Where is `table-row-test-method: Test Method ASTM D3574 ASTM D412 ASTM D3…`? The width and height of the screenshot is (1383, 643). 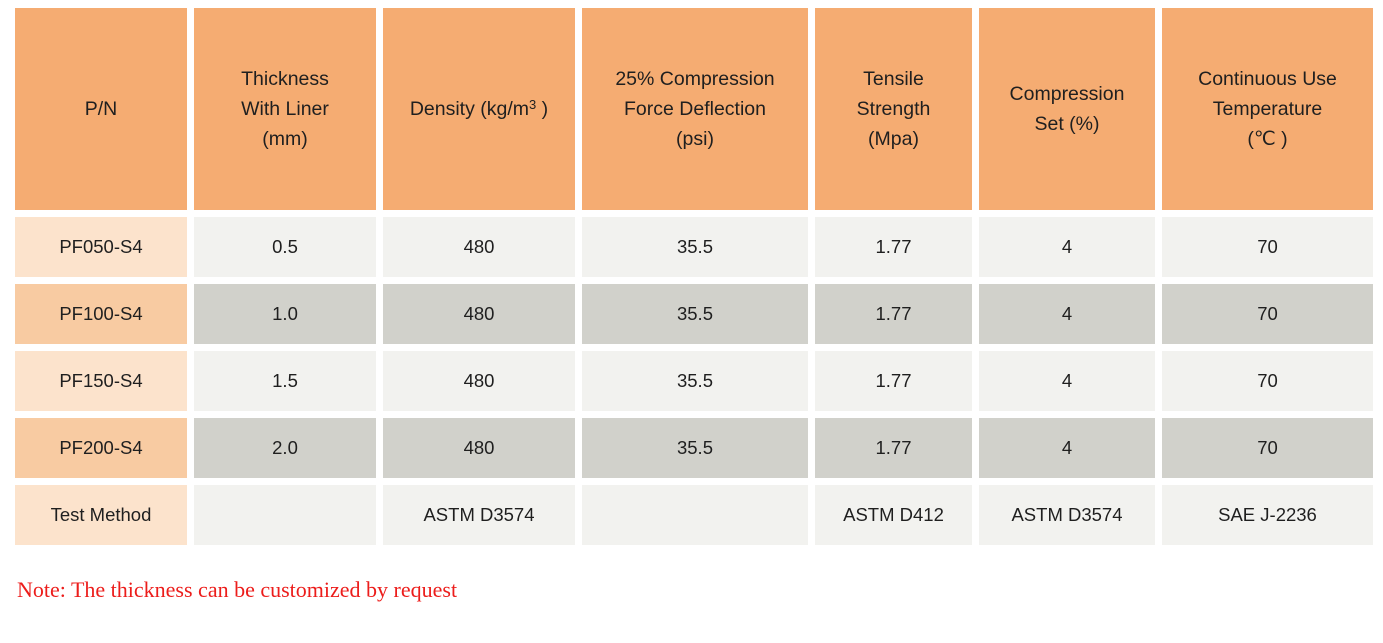 table-row-test-method: Test Method ASTM D3574 ASTM D412 ASTM D3… is located at coordinates (694, 515).